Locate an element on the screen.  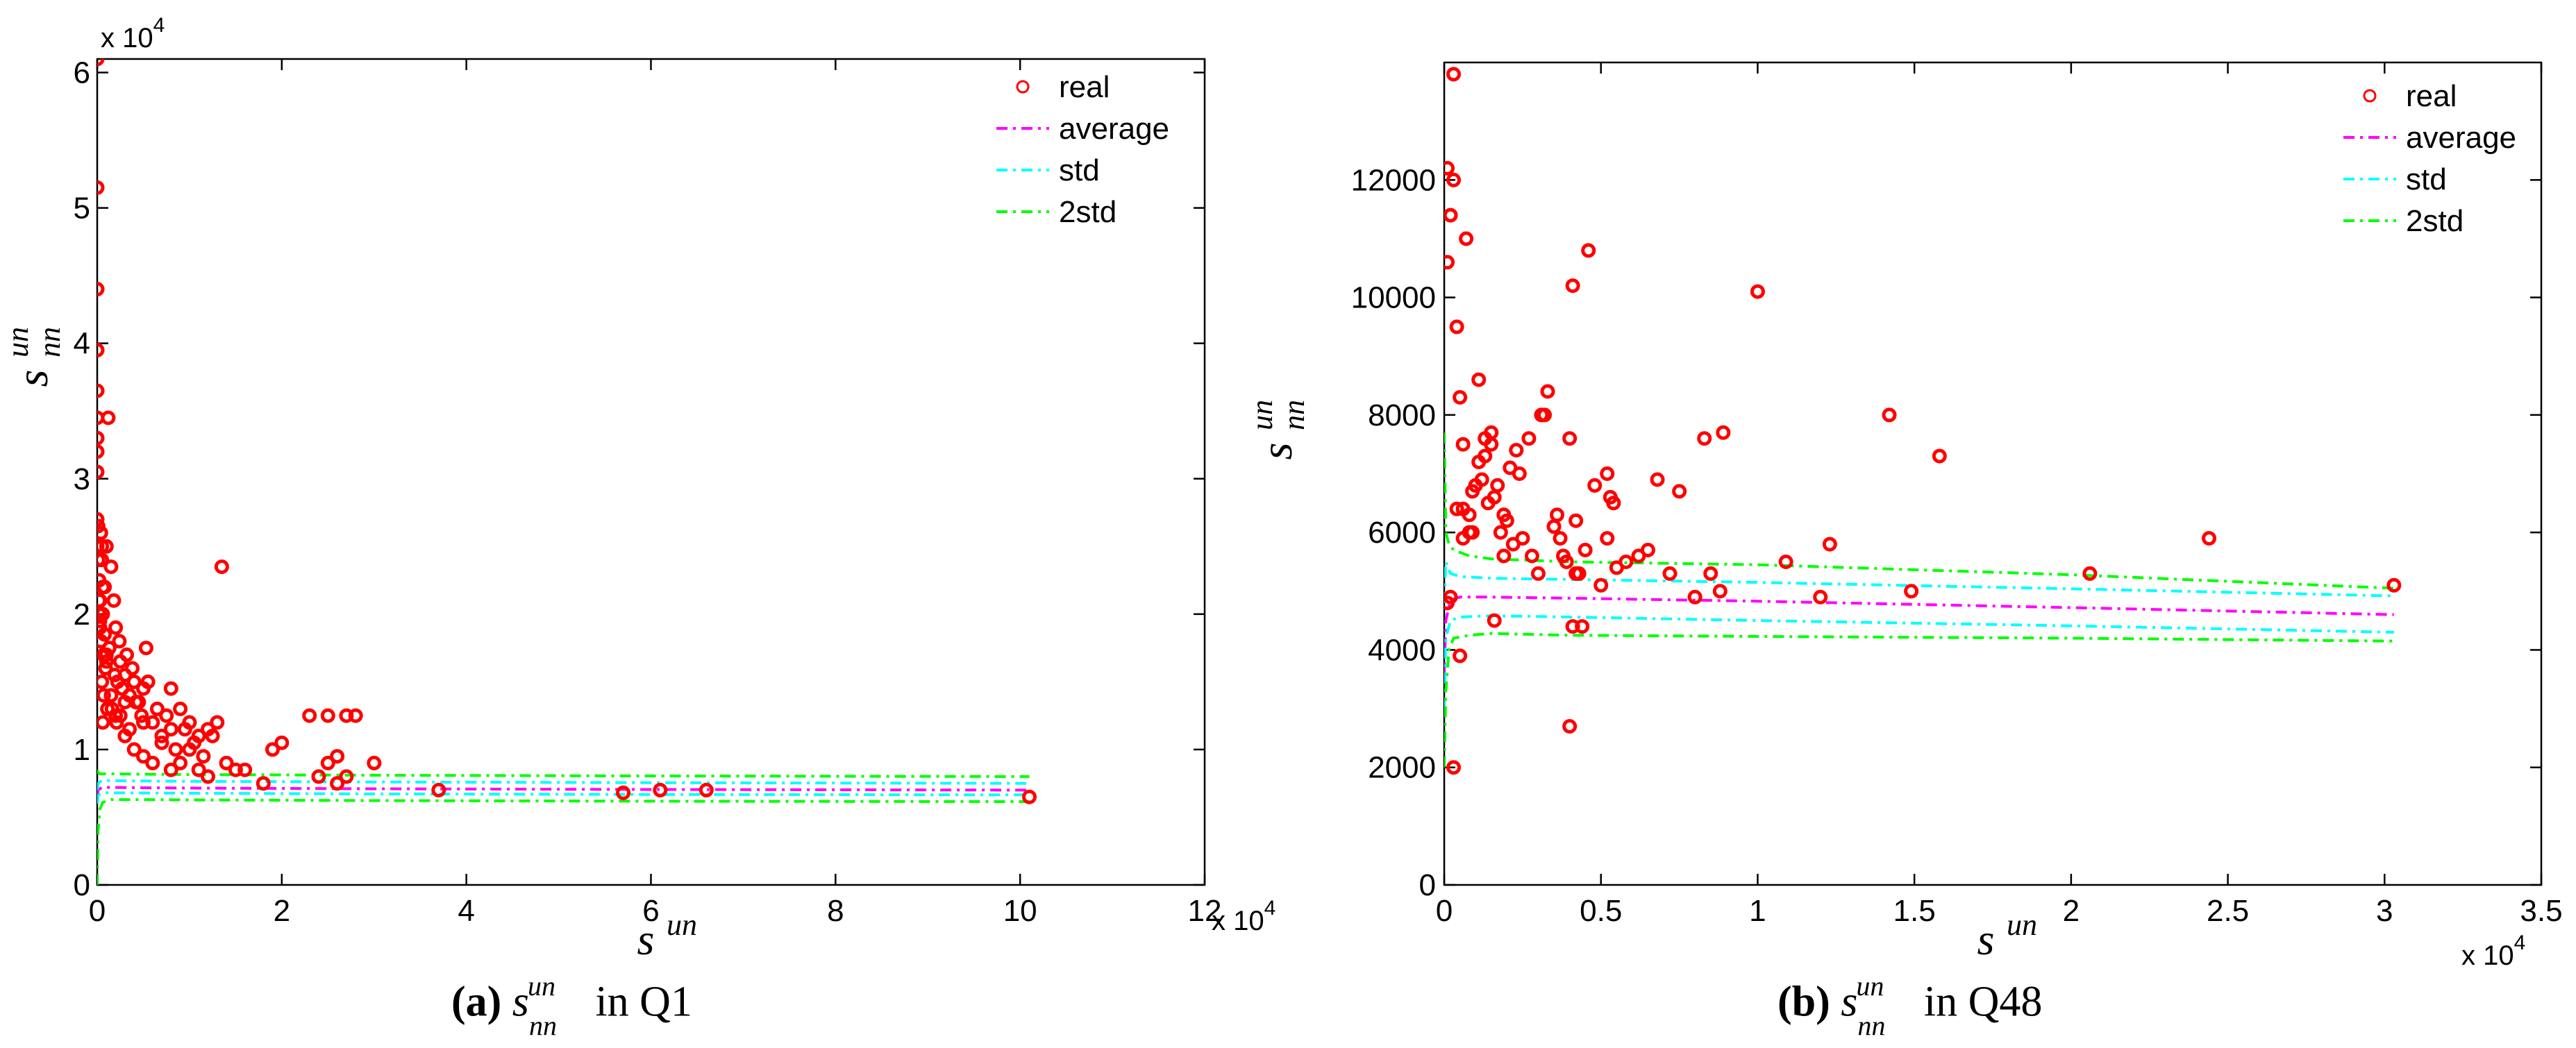
x-axis-label-sup: un is located at coordinates (2022, 925).